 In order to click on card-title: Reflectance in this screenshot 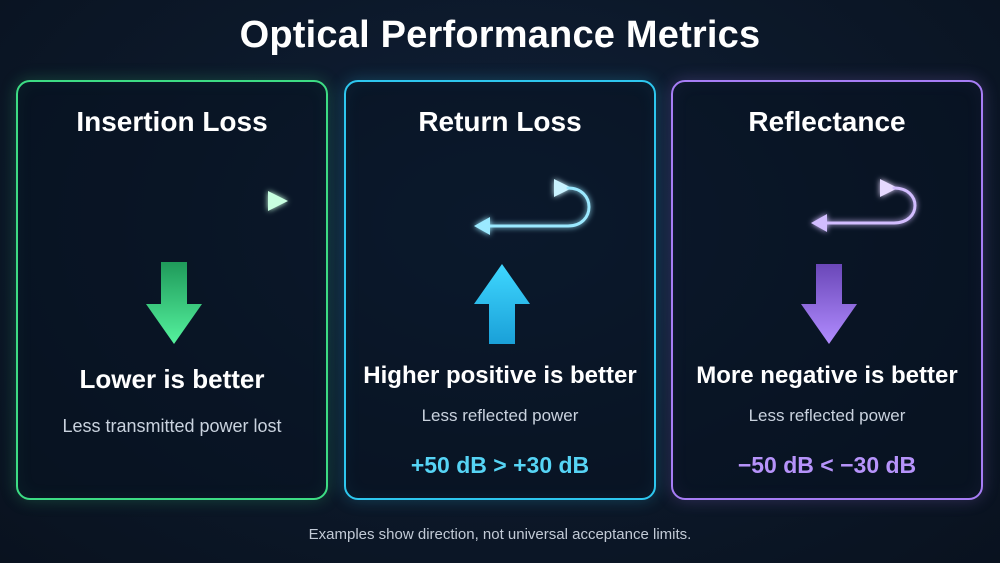, I will do `click(827, 121)`.